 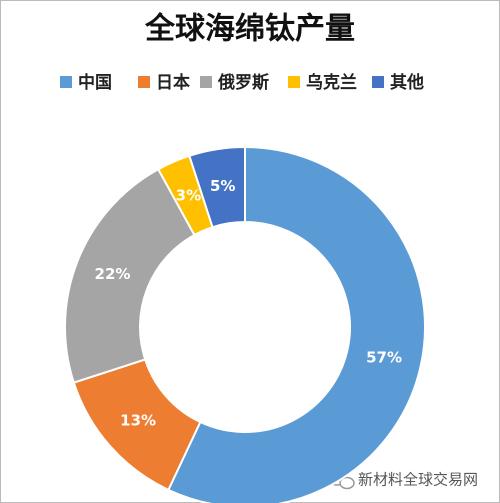 I want to click on legend-label: 其他, so click(x=407, y=82).